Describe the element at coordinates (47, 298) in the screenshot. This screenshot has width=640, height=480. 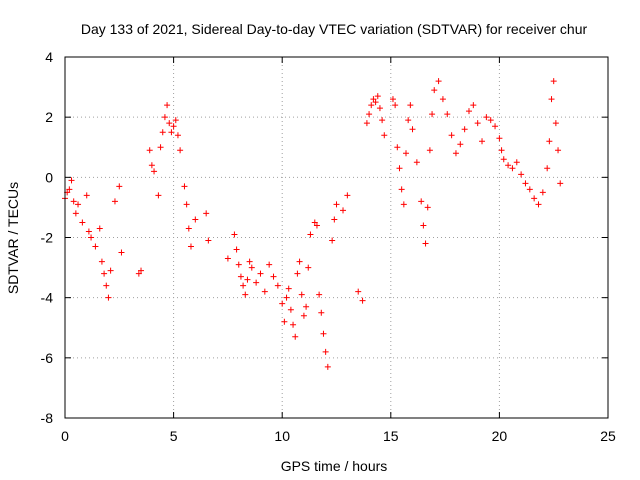
I see `y-tick-label: -4` at that location.